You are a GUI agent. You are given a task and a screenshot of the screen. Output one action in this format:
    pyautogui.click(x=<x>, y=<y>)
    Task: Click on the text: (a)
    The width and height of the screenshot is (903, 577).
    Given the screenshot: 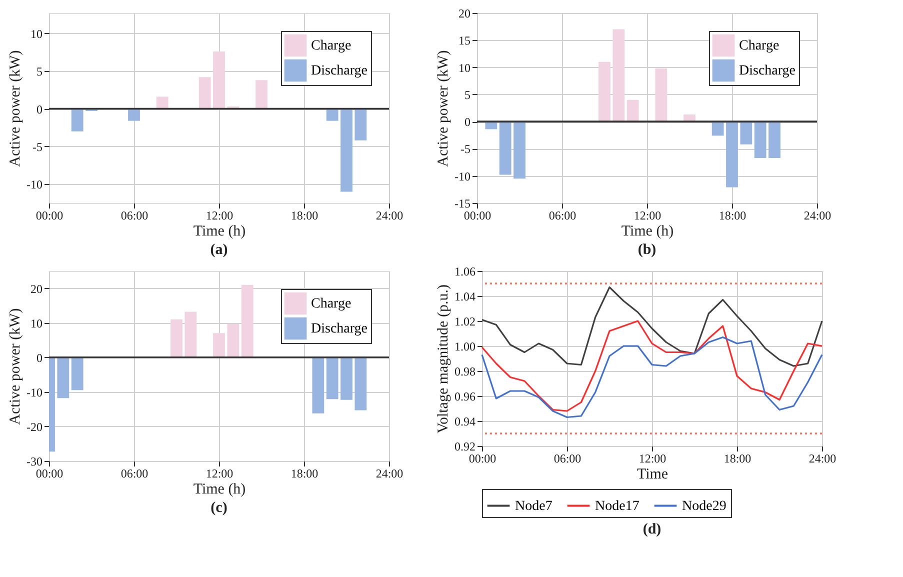 What is the action you would take?
    pyautogui.click(x=219, y=250)
    